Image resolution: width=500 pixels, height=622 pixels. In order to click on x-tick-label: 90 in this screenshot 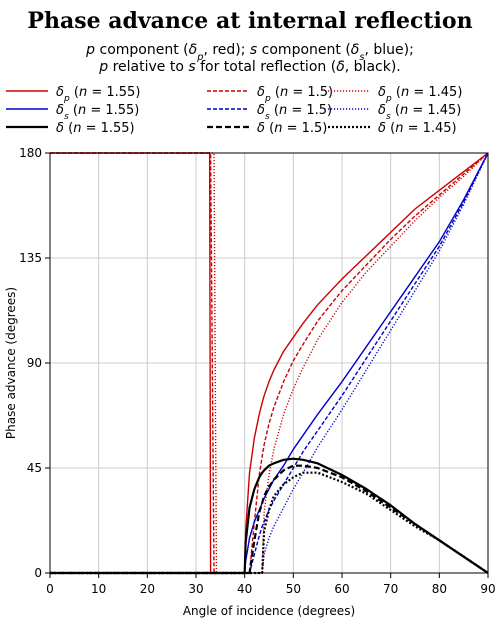, I will do `click(487, 589)`.